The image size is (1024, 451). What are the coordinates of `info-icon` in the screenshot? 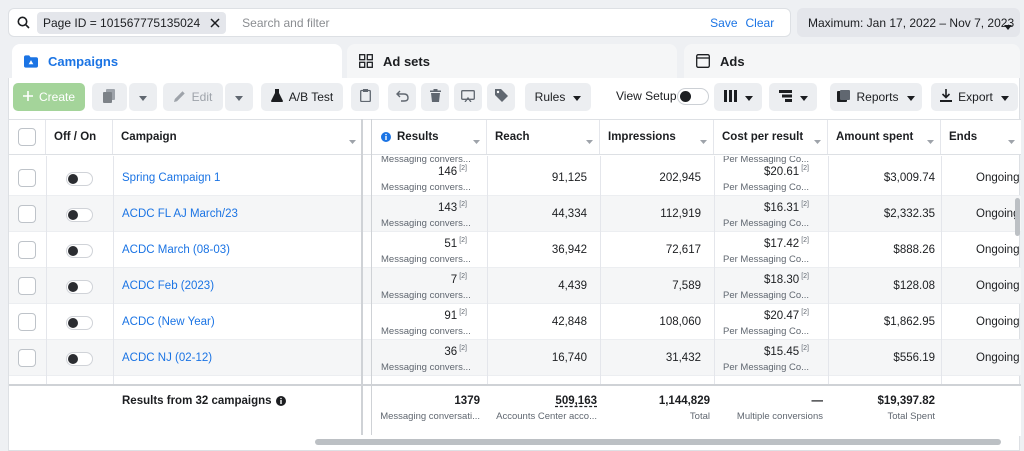 It's located at (280, 401).